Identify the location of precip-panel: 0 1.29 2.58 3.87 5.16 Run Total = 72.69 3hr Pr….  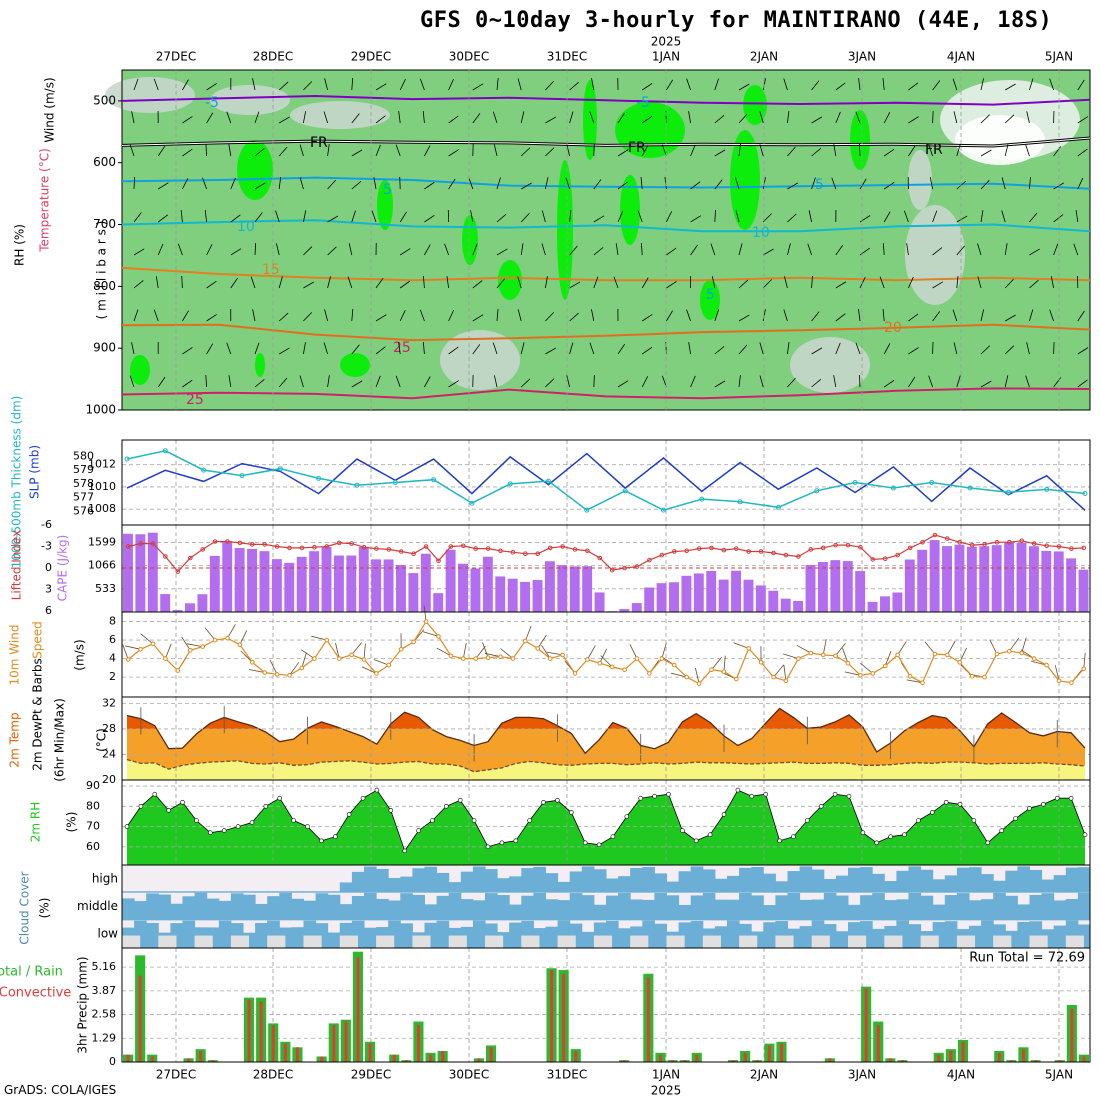
(545, 1007).